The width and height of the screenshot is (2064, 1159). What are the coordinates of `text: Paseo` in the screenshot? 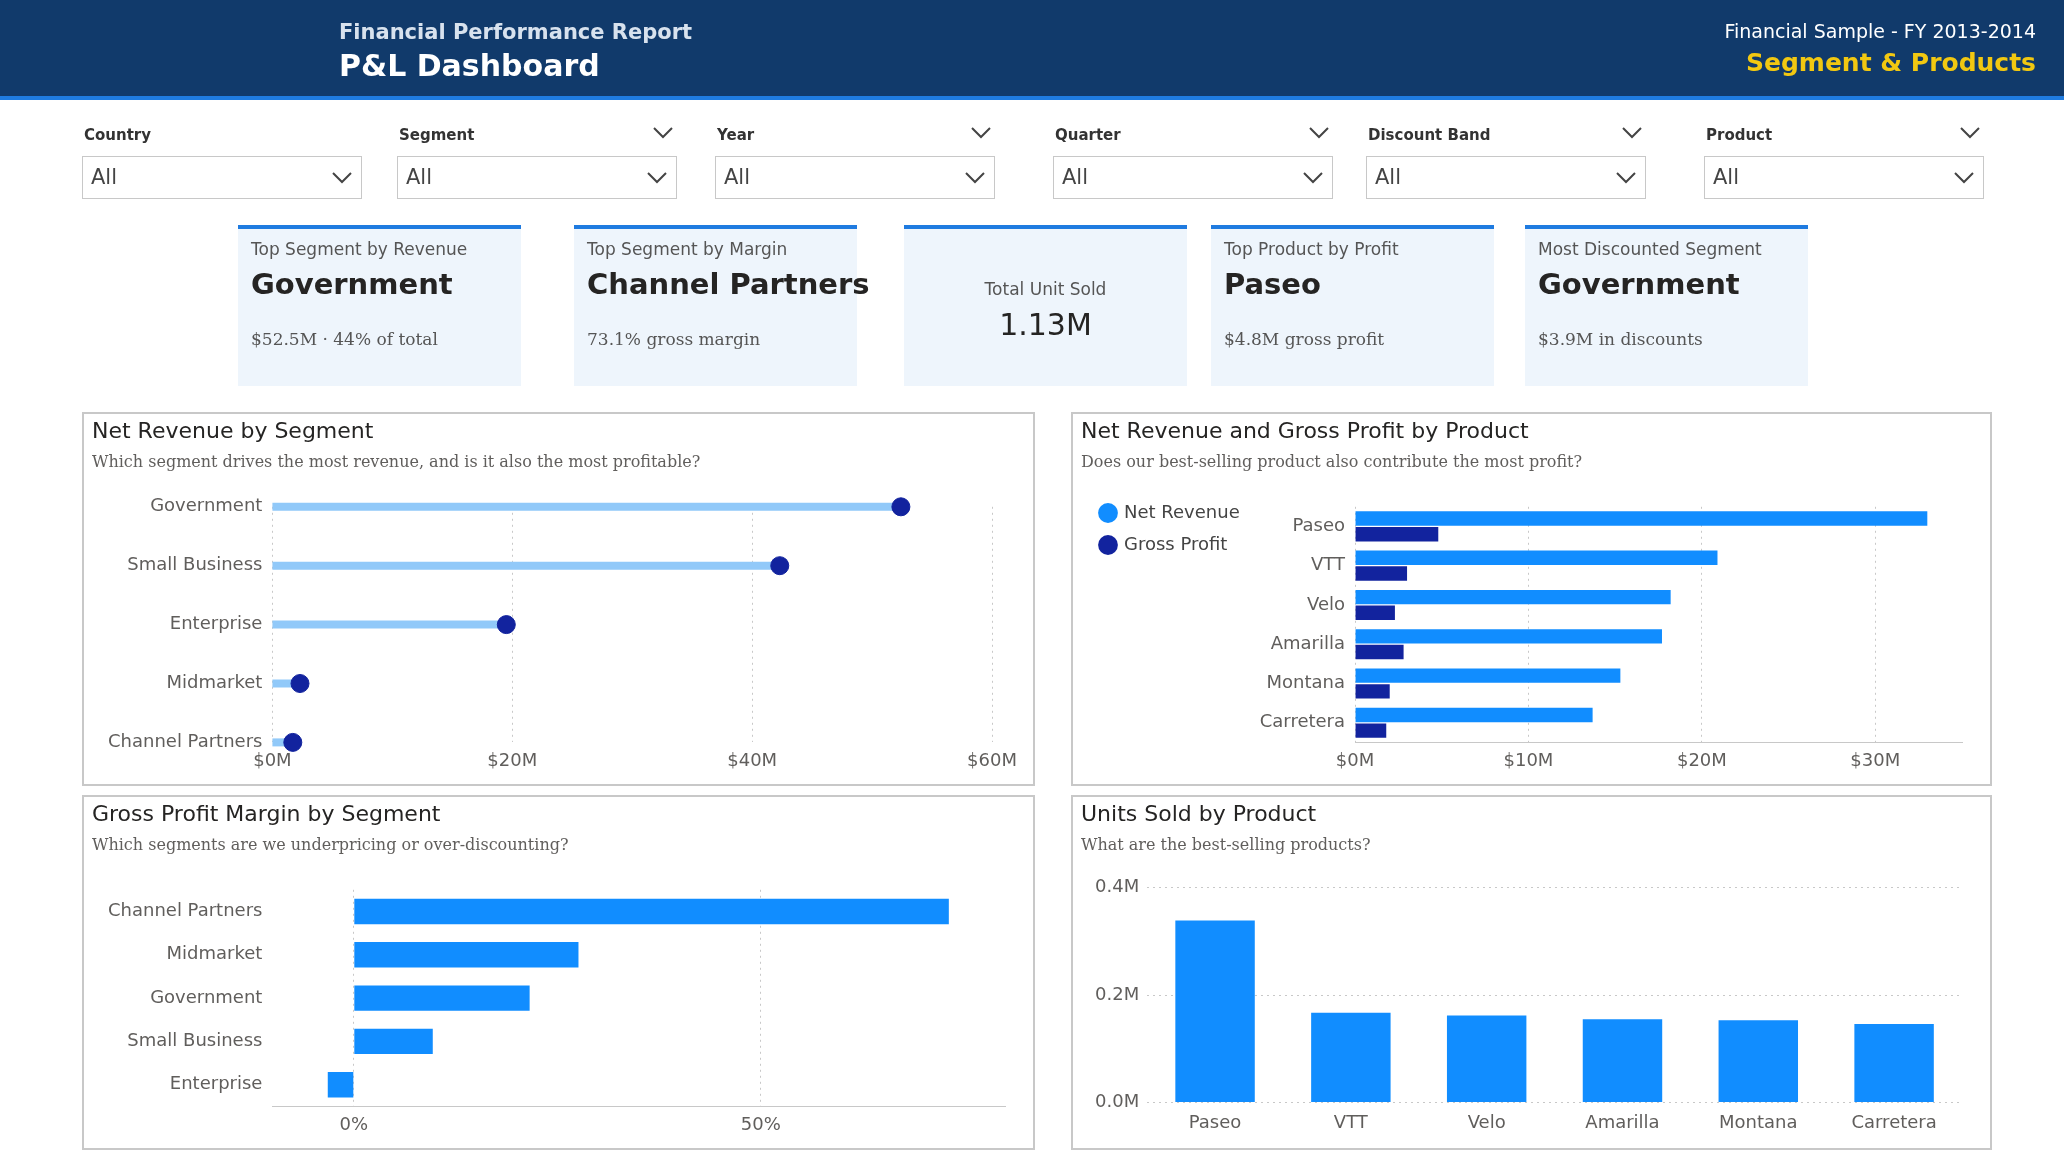 It's located at (1272, 284).